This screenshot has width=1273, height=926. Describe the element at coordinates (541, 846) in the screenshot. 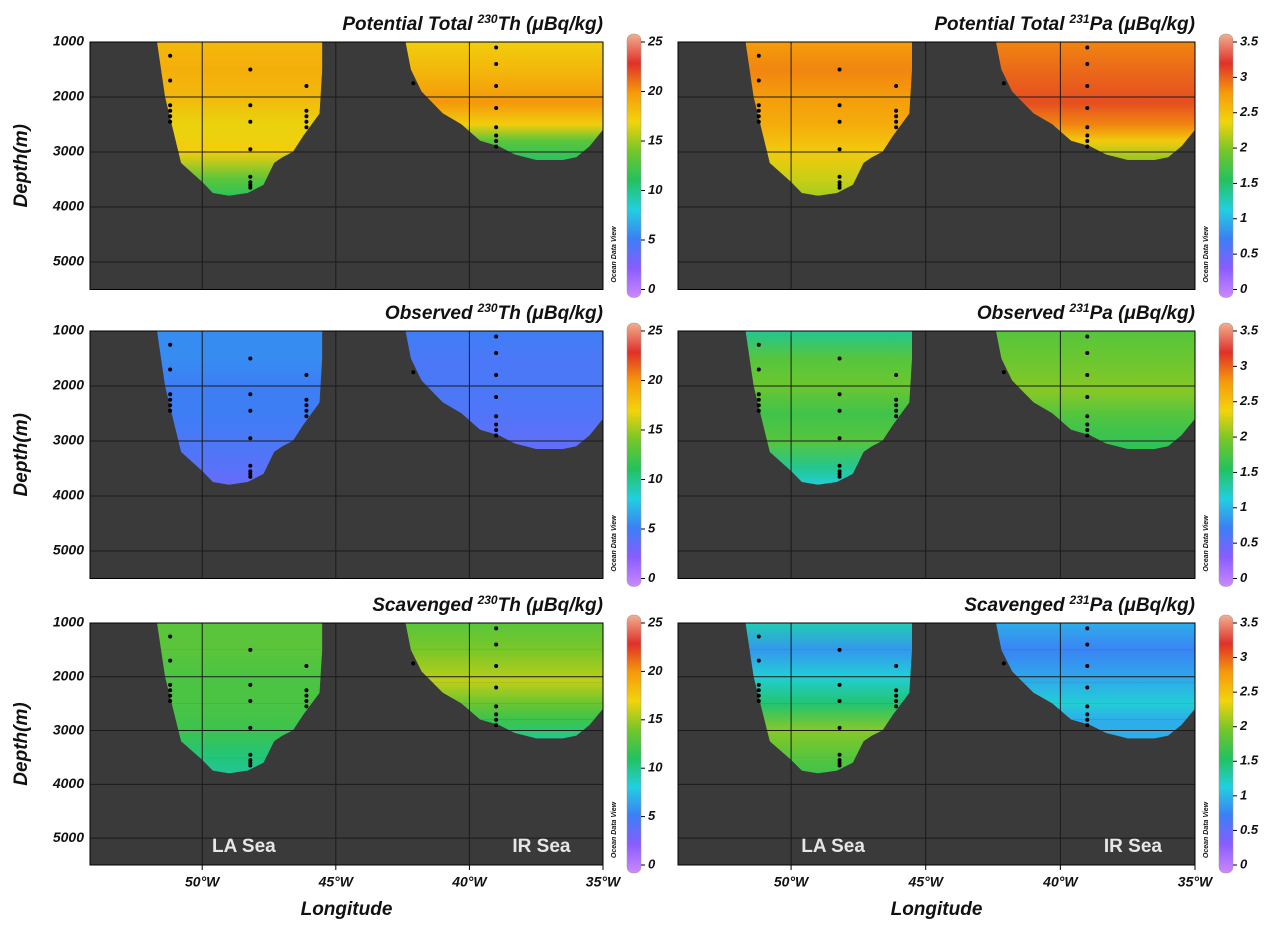

I see `basin-label: IR Sea` at that location.